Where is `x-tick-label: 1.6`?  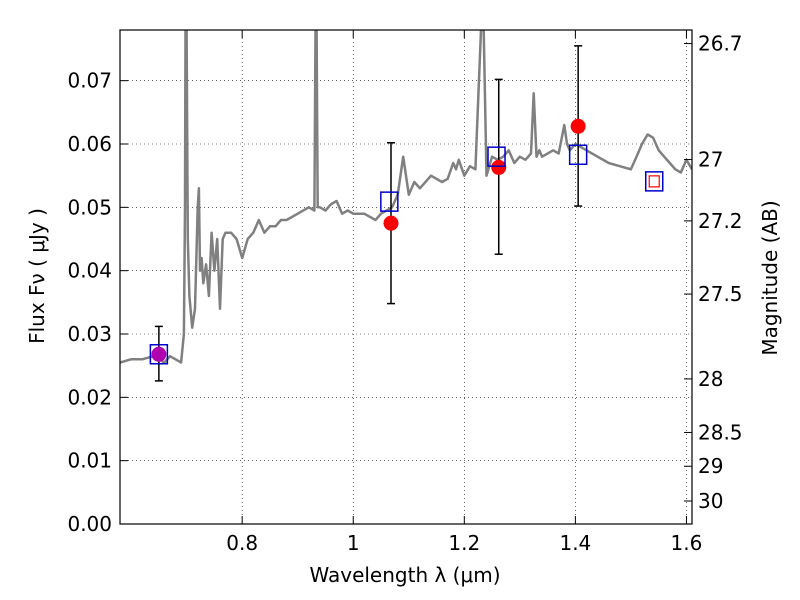 x-tick-label: 1.6 is located at coordinates (687, 543).